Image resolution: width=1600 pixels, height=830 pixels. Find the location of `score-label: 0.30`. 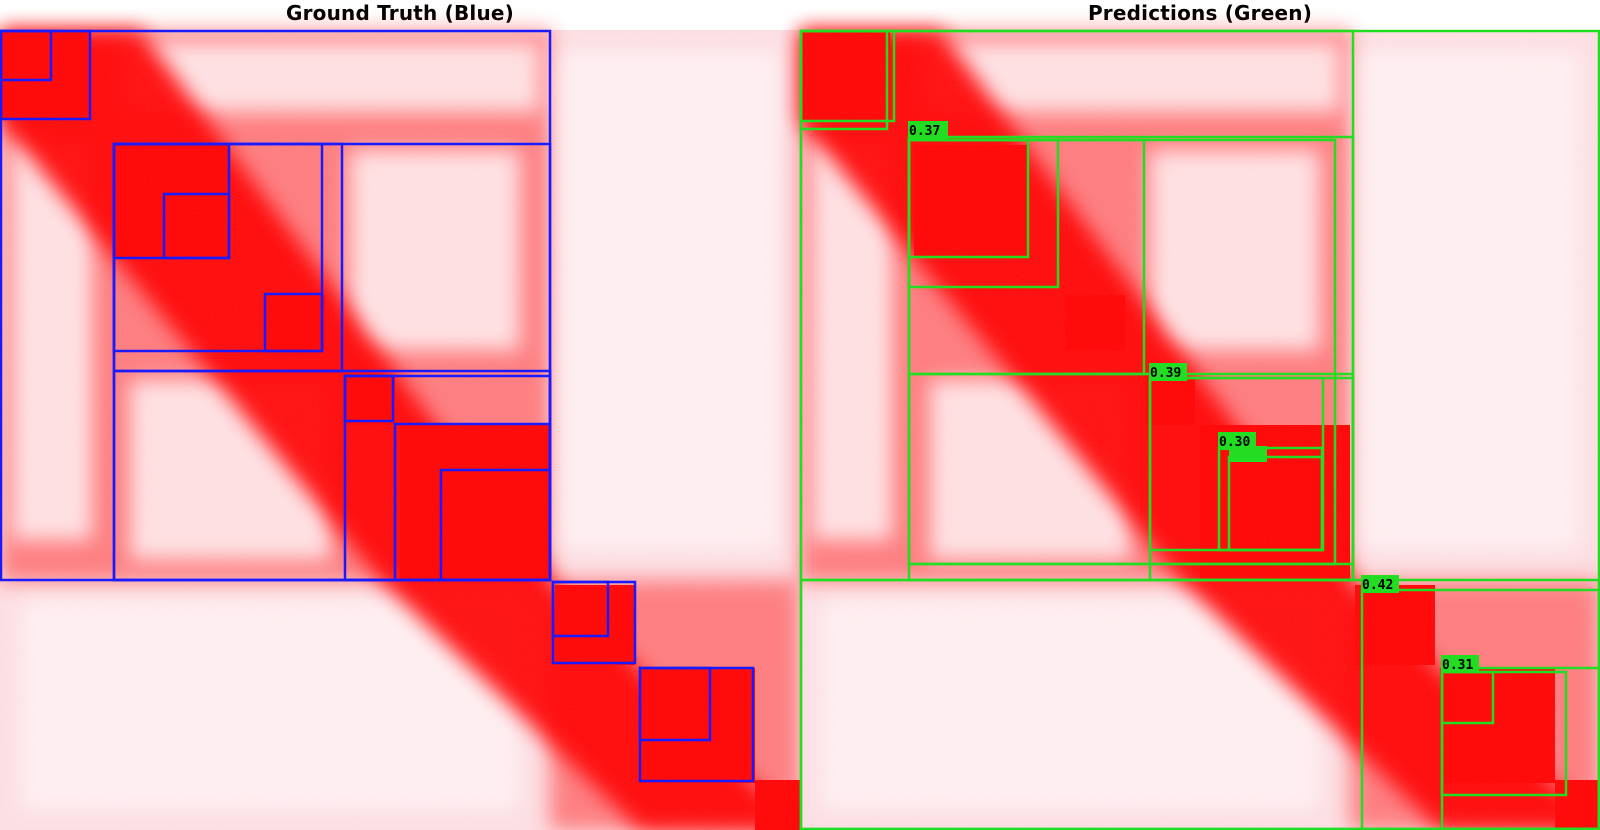

score-label: 0.30 is located at coordinates (1234, 442).